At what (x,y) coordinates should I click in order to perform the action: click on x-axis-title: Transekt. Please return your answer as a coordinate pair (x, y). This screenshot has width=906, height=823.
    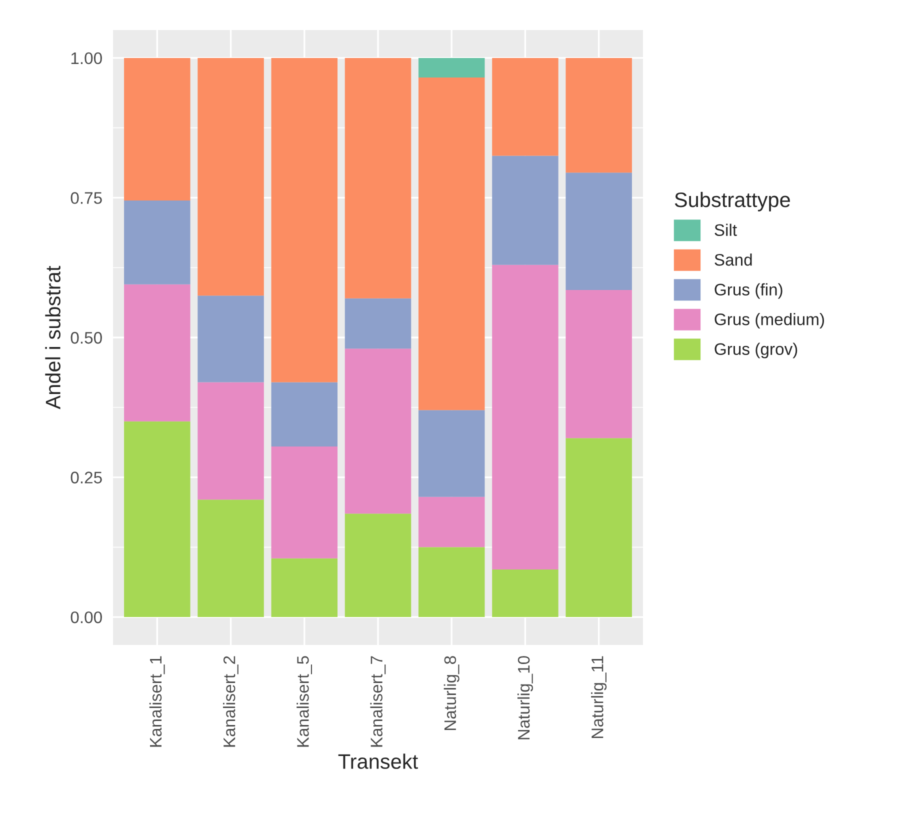
    Looking at the image, I should click on (378, 761).